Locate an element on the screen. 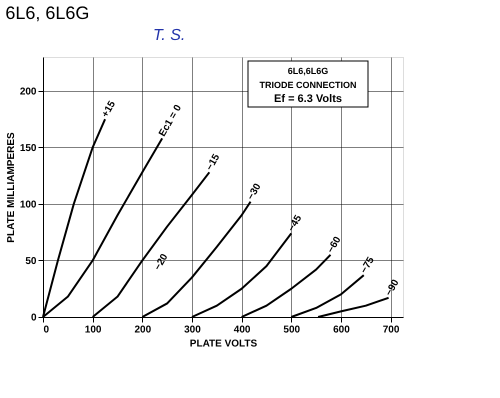 This screenshot has width=500, height=398. annotation: Ef = 6.3 Volts is located at coordinates (308, 99).